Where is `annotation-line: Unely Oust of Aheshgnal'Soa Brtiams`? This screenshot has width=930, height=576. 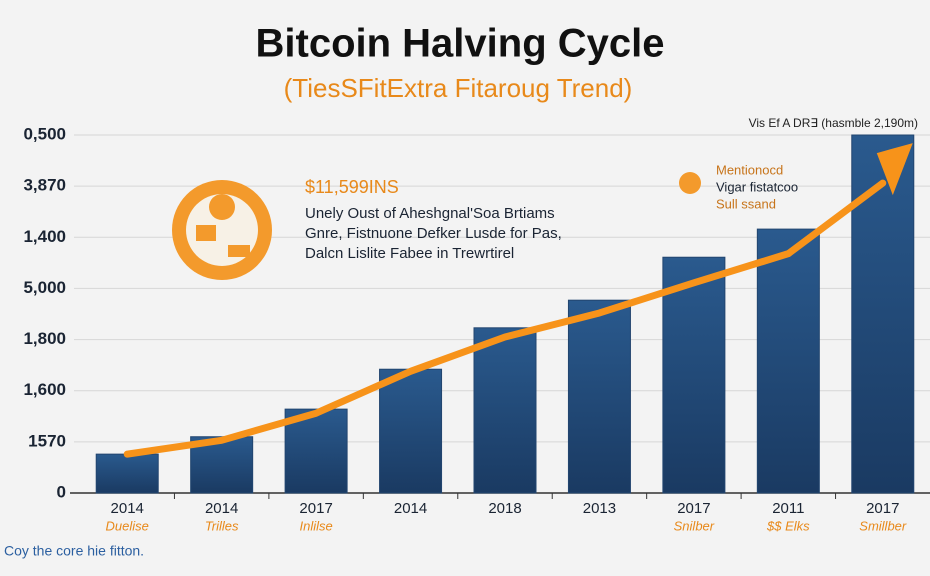 annotation-line: Unely Oust of Aheshgnal'Soa Brtiams is located at coordinates (430, 213).